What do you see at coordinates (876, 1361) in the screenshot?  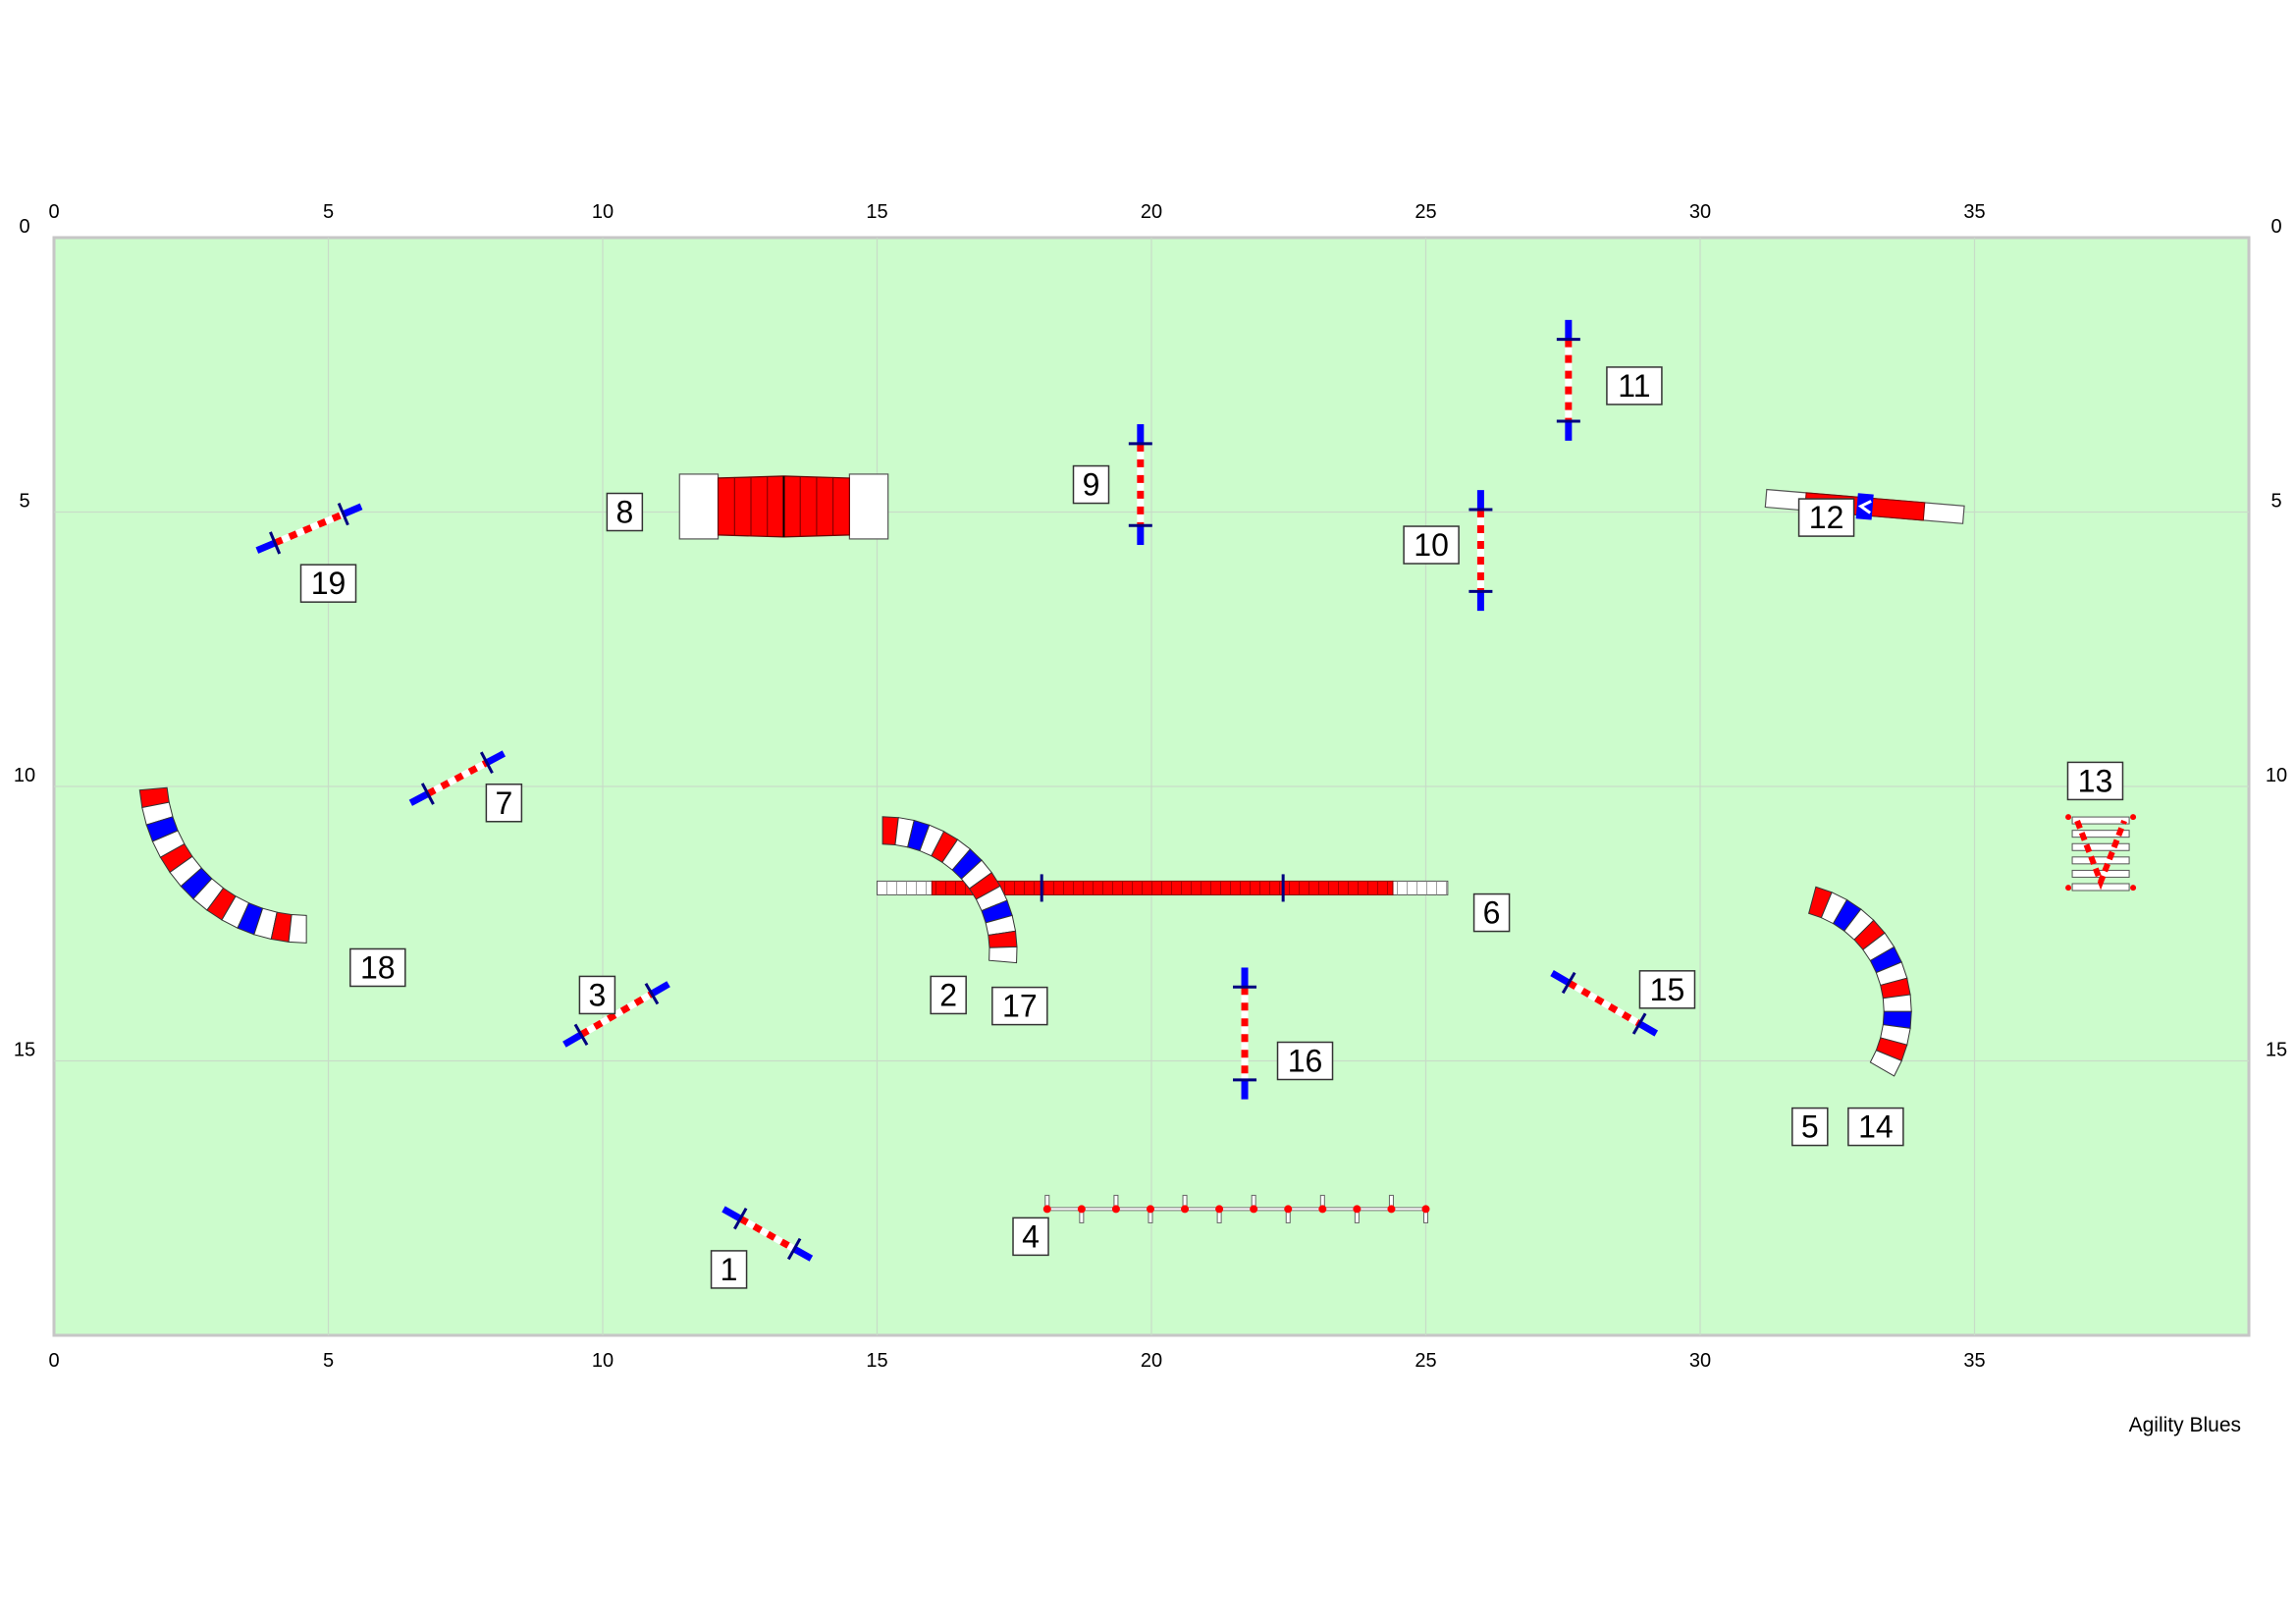 I see `x-tick-label-bottom: 15` at bounding box center [876, 1361].